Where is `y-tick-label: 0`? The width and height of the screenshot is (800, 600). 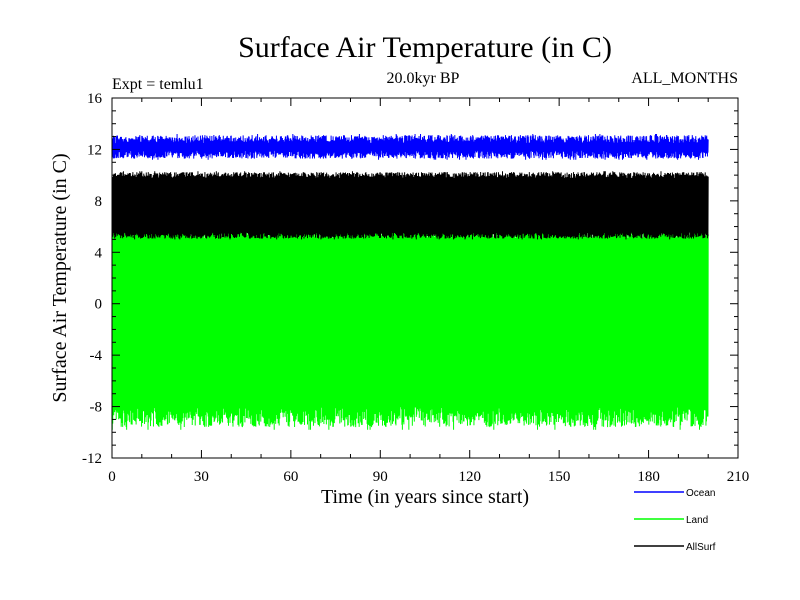 y-tick-label: 0 is located at coordinates (99, 305).